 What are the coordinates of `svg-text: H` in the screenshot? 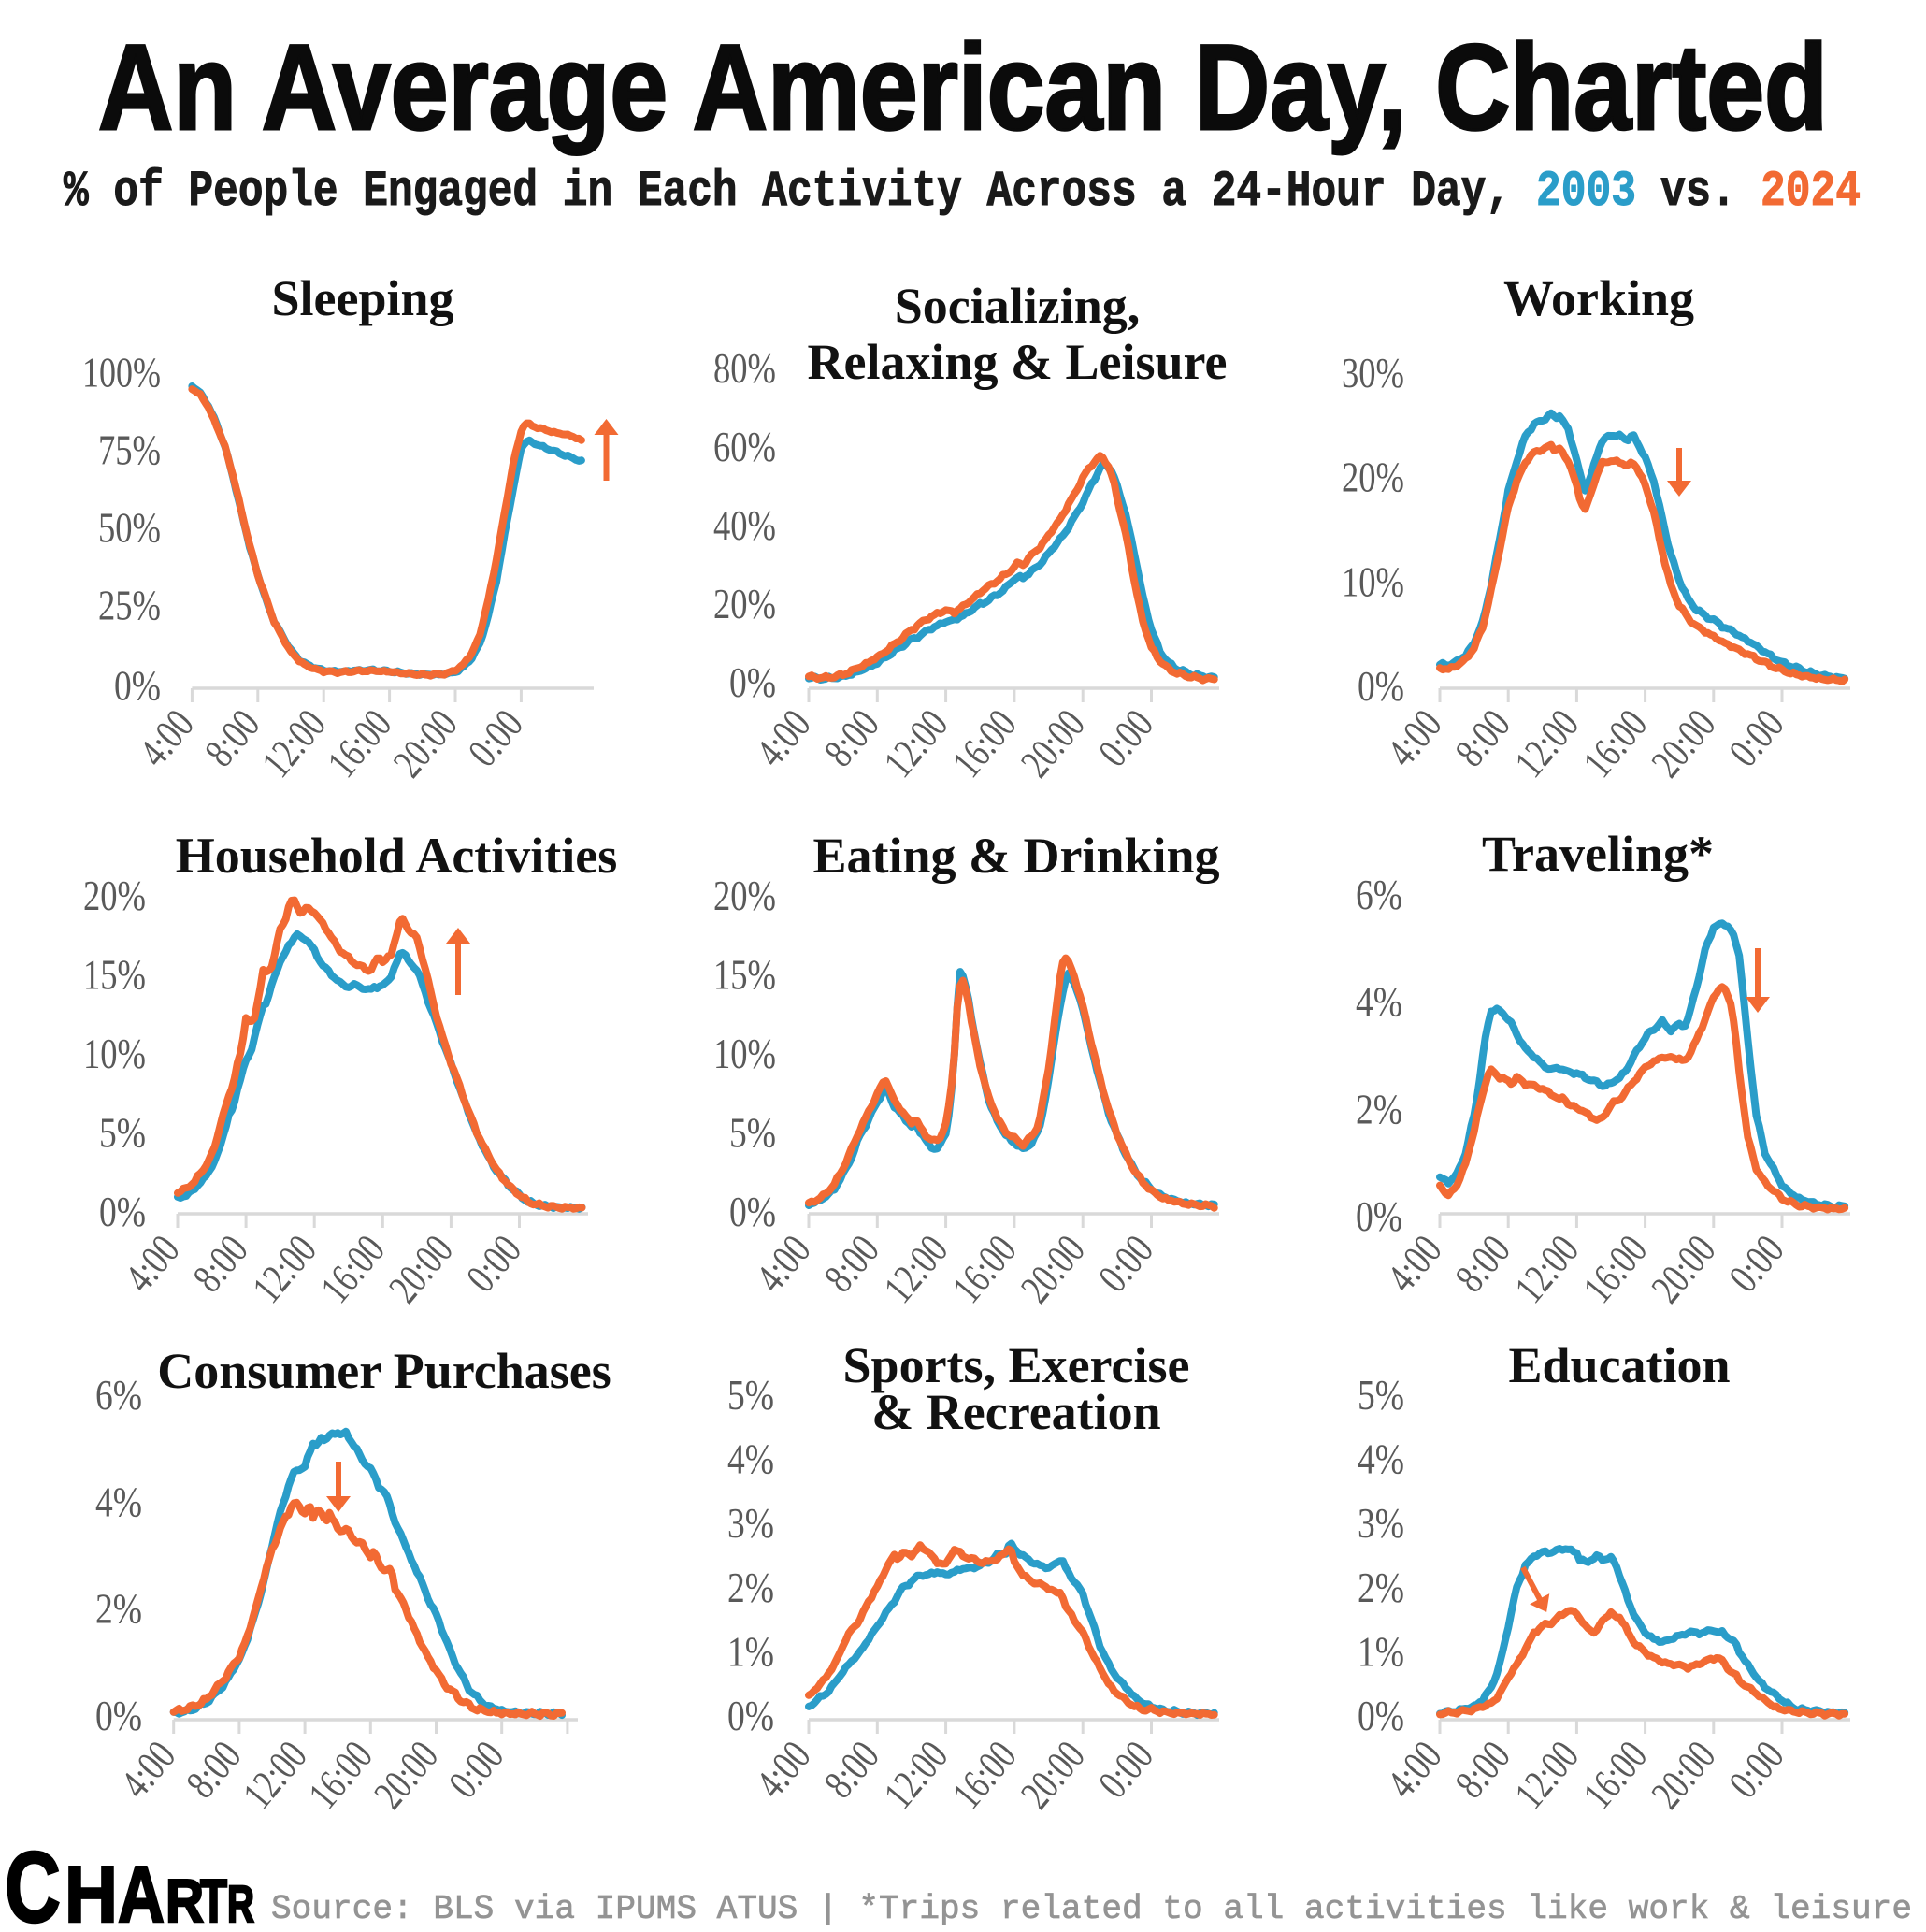 It's located at (91, 1891).